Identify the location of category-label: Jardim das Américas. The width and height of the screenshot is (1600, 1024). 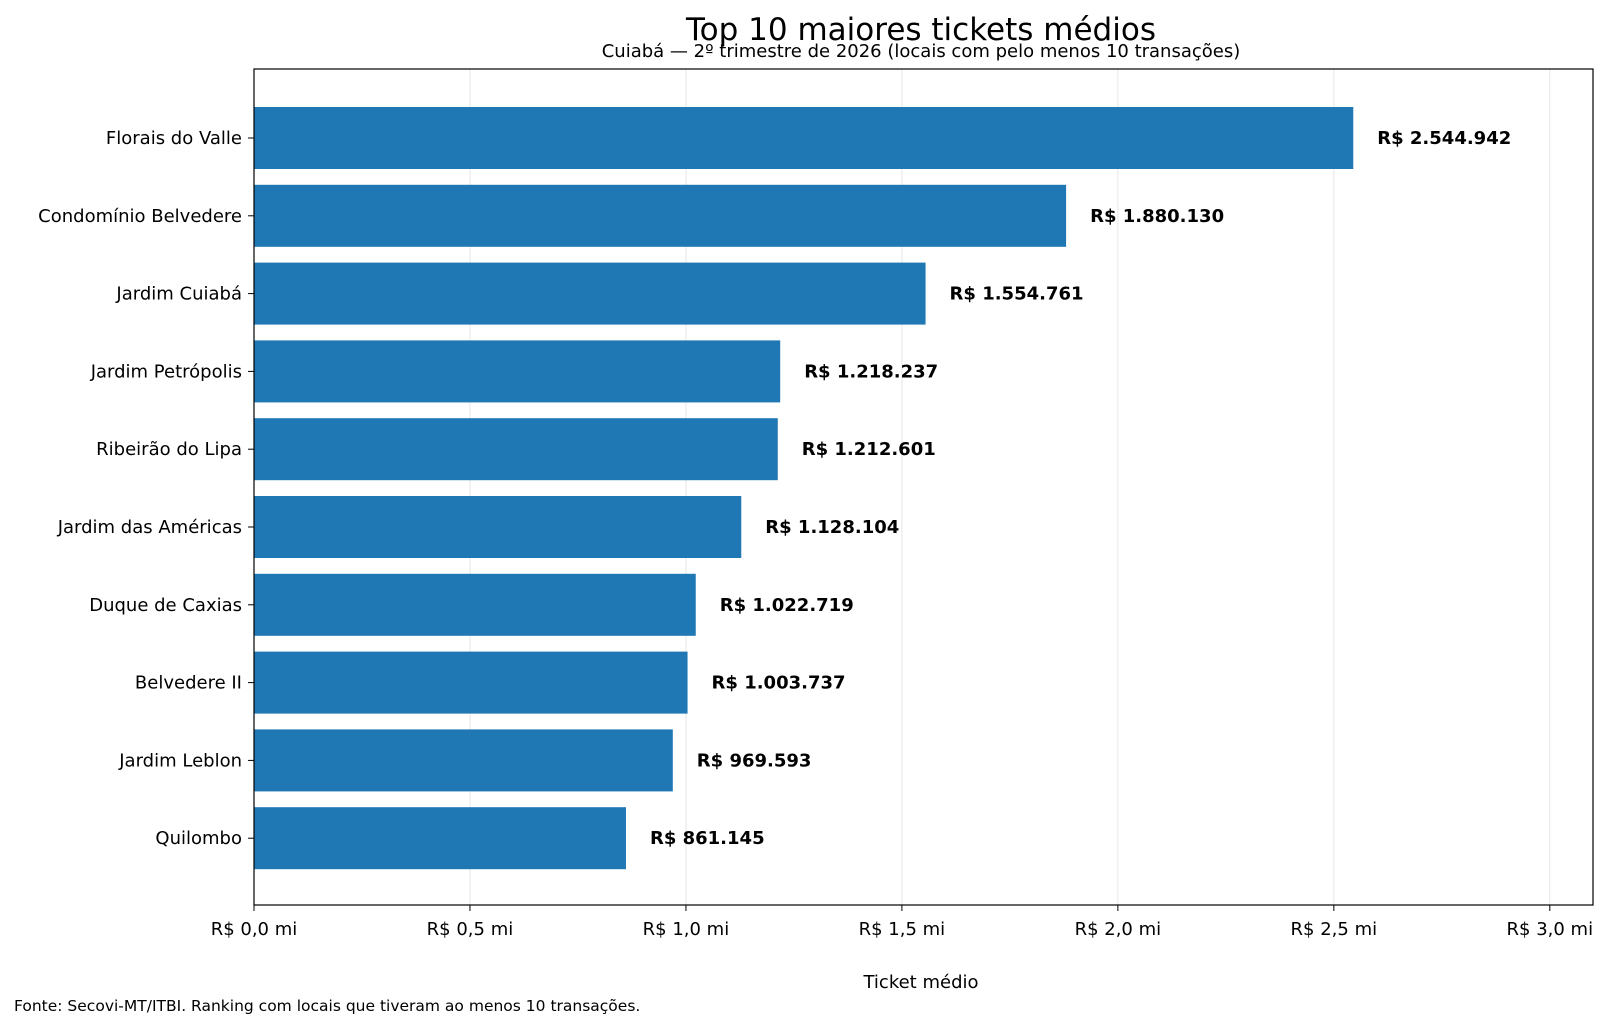
(149, 527).